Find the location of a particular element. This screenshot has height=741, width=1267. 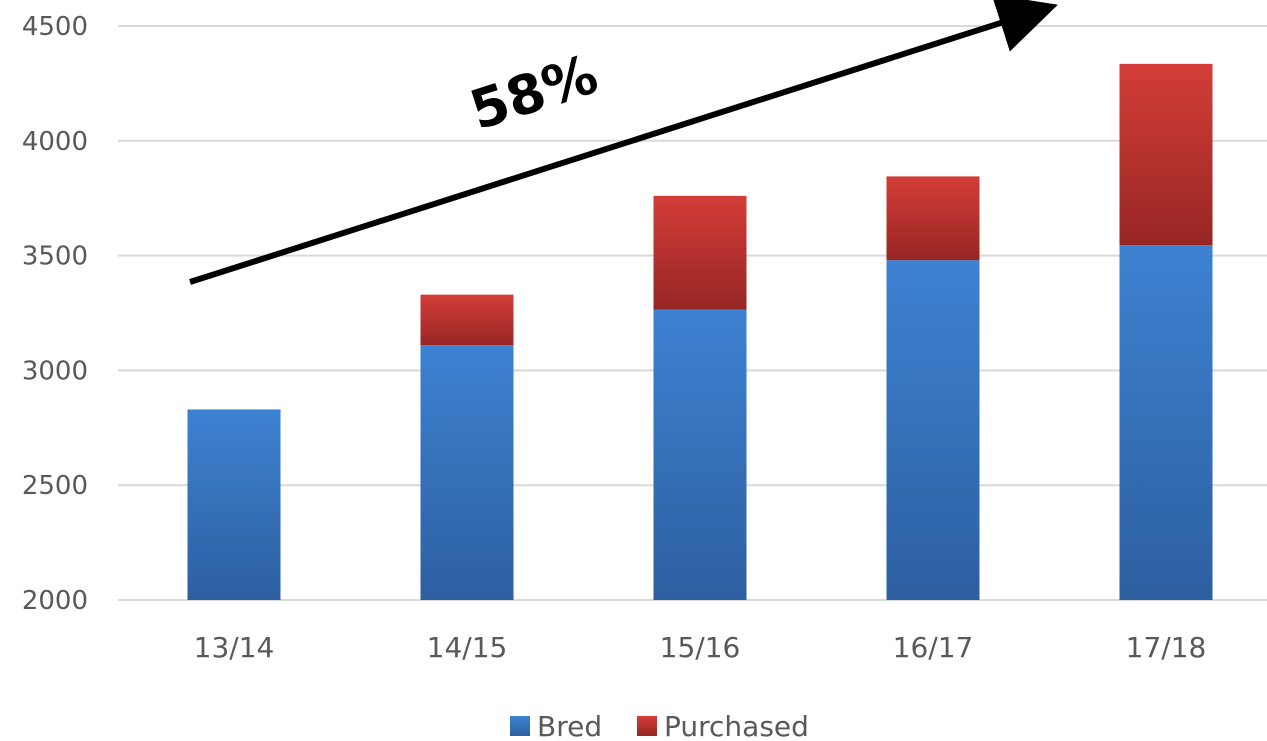

annotation-label: 58% is located at coordinates (534, 93).